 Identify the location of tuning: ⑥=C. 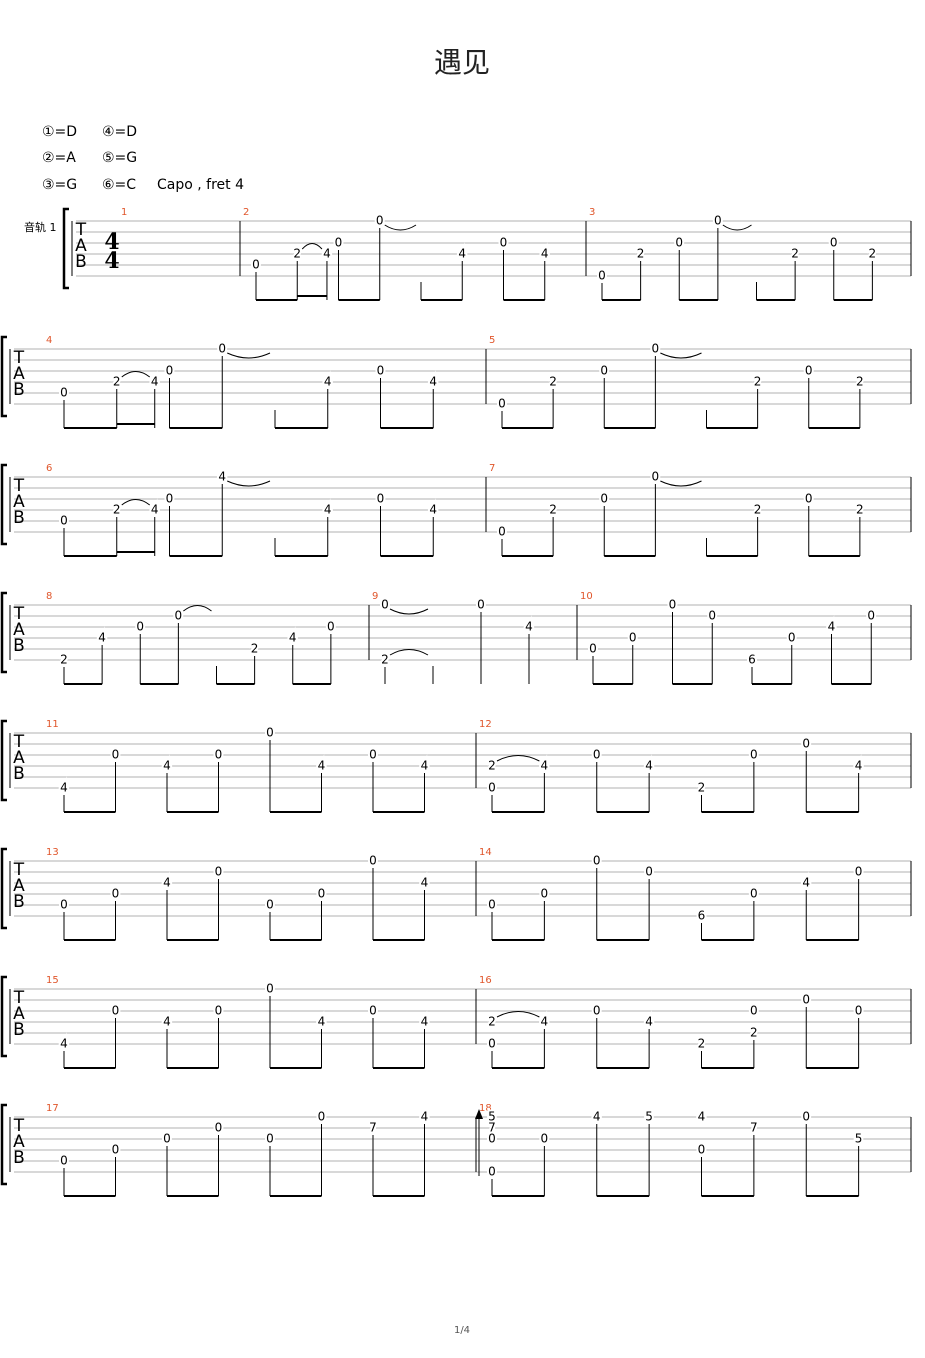
(119, 185).